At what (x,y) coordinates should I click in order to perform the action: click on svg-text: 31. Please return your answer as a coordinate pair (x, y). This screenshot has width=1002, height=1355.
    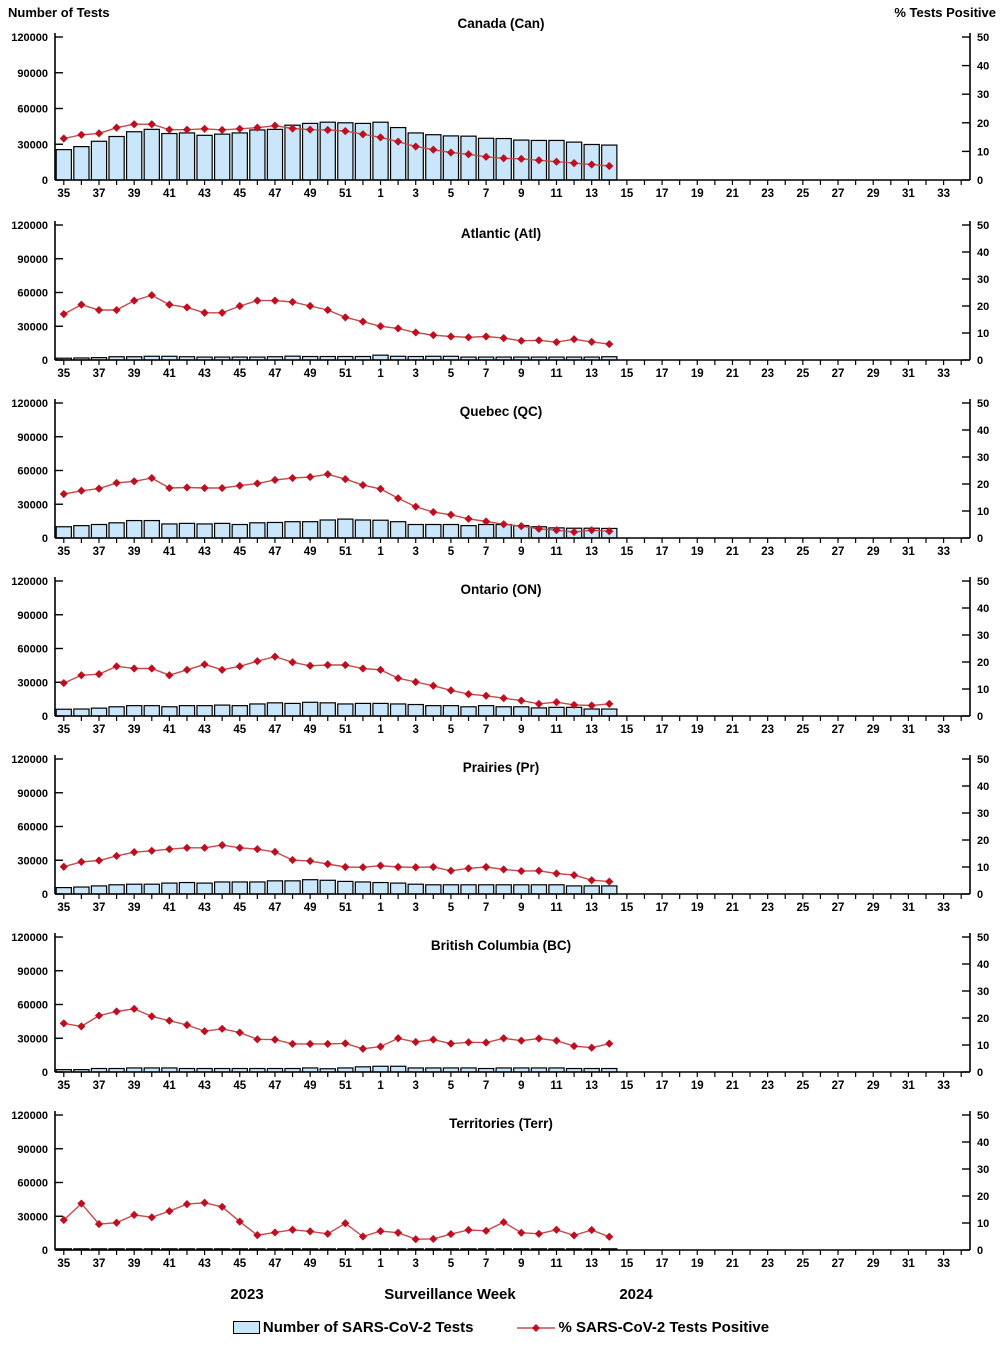
    Looking at the image, I should click on (908, 730).